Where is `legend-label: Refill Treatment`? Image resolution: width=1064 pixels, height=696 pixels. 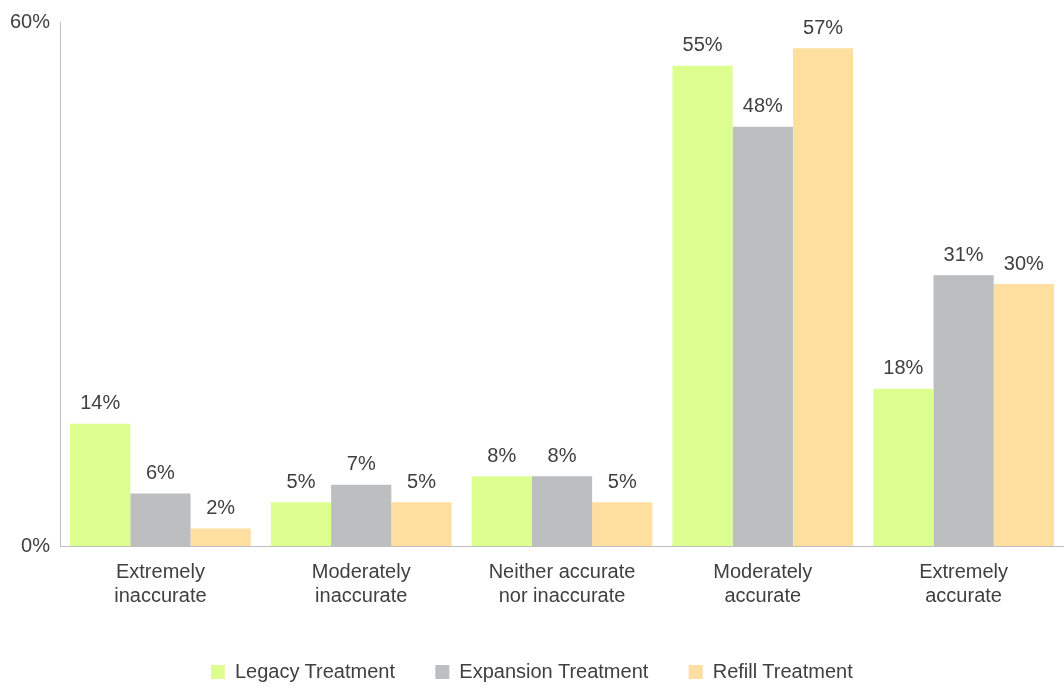
legend-label: Refill Treatment is located at coordinates (783, 670).